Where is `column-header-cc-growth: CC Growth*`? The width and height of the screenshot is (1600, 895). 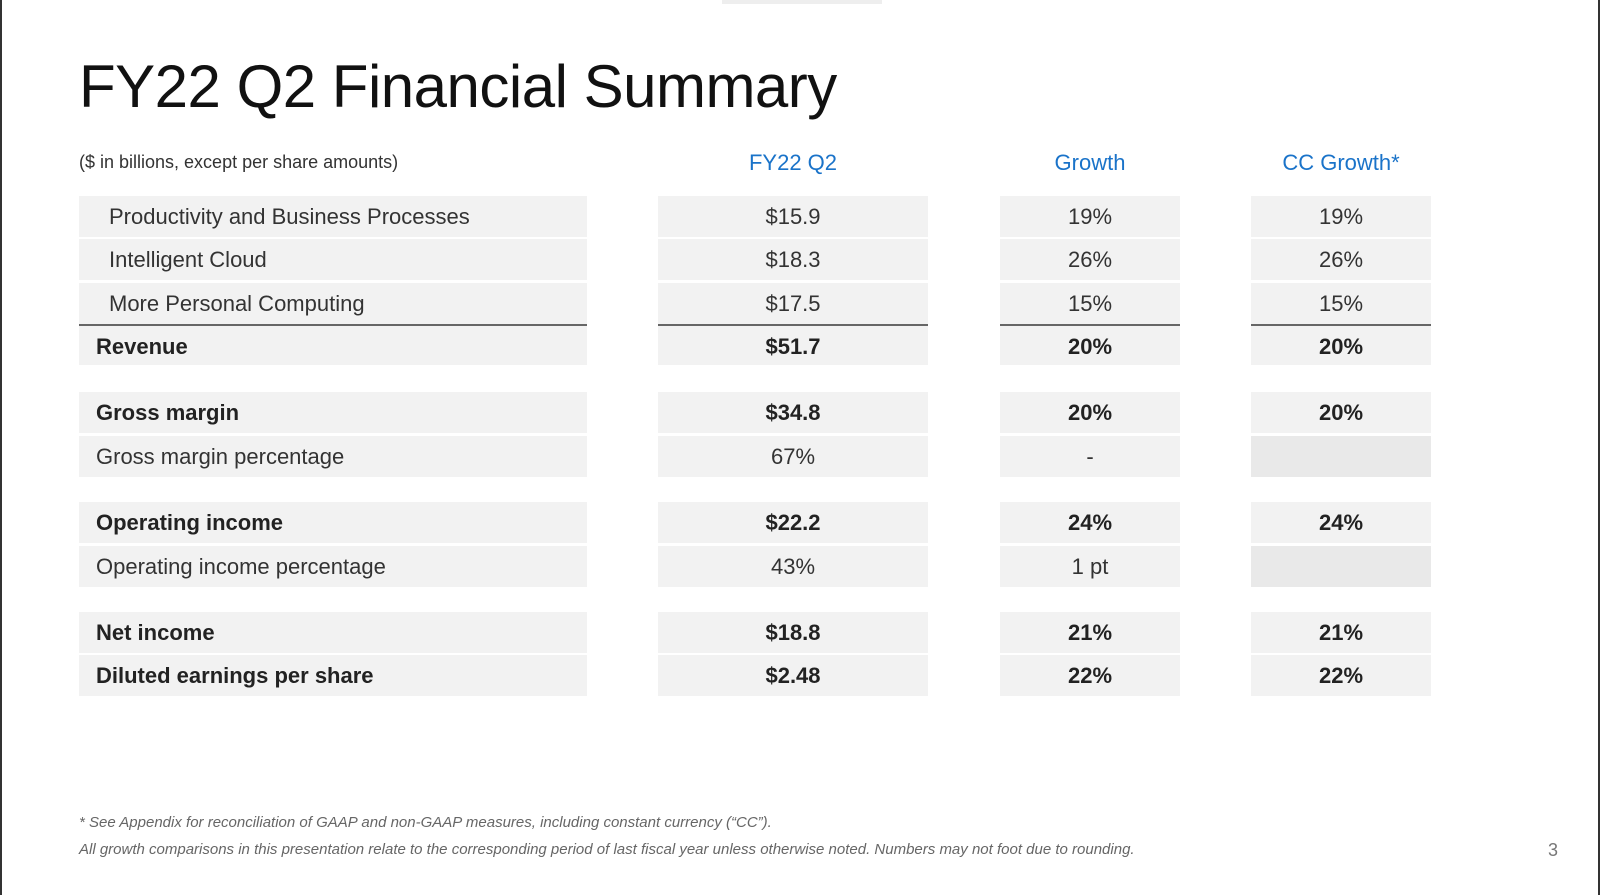 column-header-cc-growth: CC Growth* is located at coordinates (1341, 162).